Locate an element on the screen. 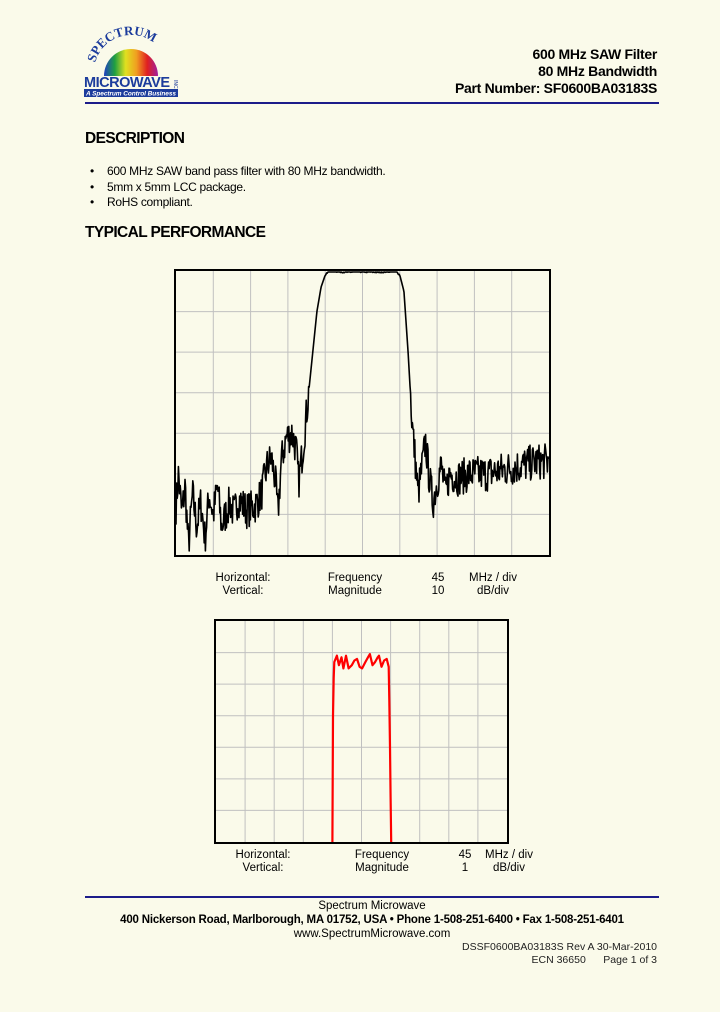 Image resolution: width=720 pixels, height=1012 pixels. typical-performance-heading: TYPICAL PERFORMANCE is located at coordinates (175, 232).